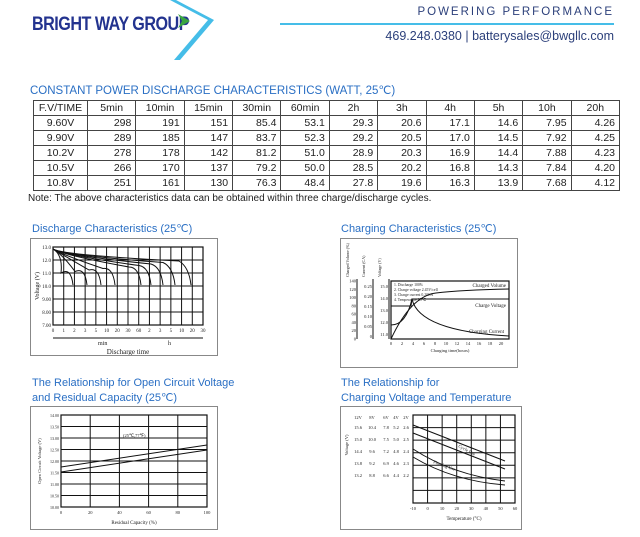 The height and width of the screenshot is (537, 640). I want to click on voltage-tick: 9.2, so click(372, 463).